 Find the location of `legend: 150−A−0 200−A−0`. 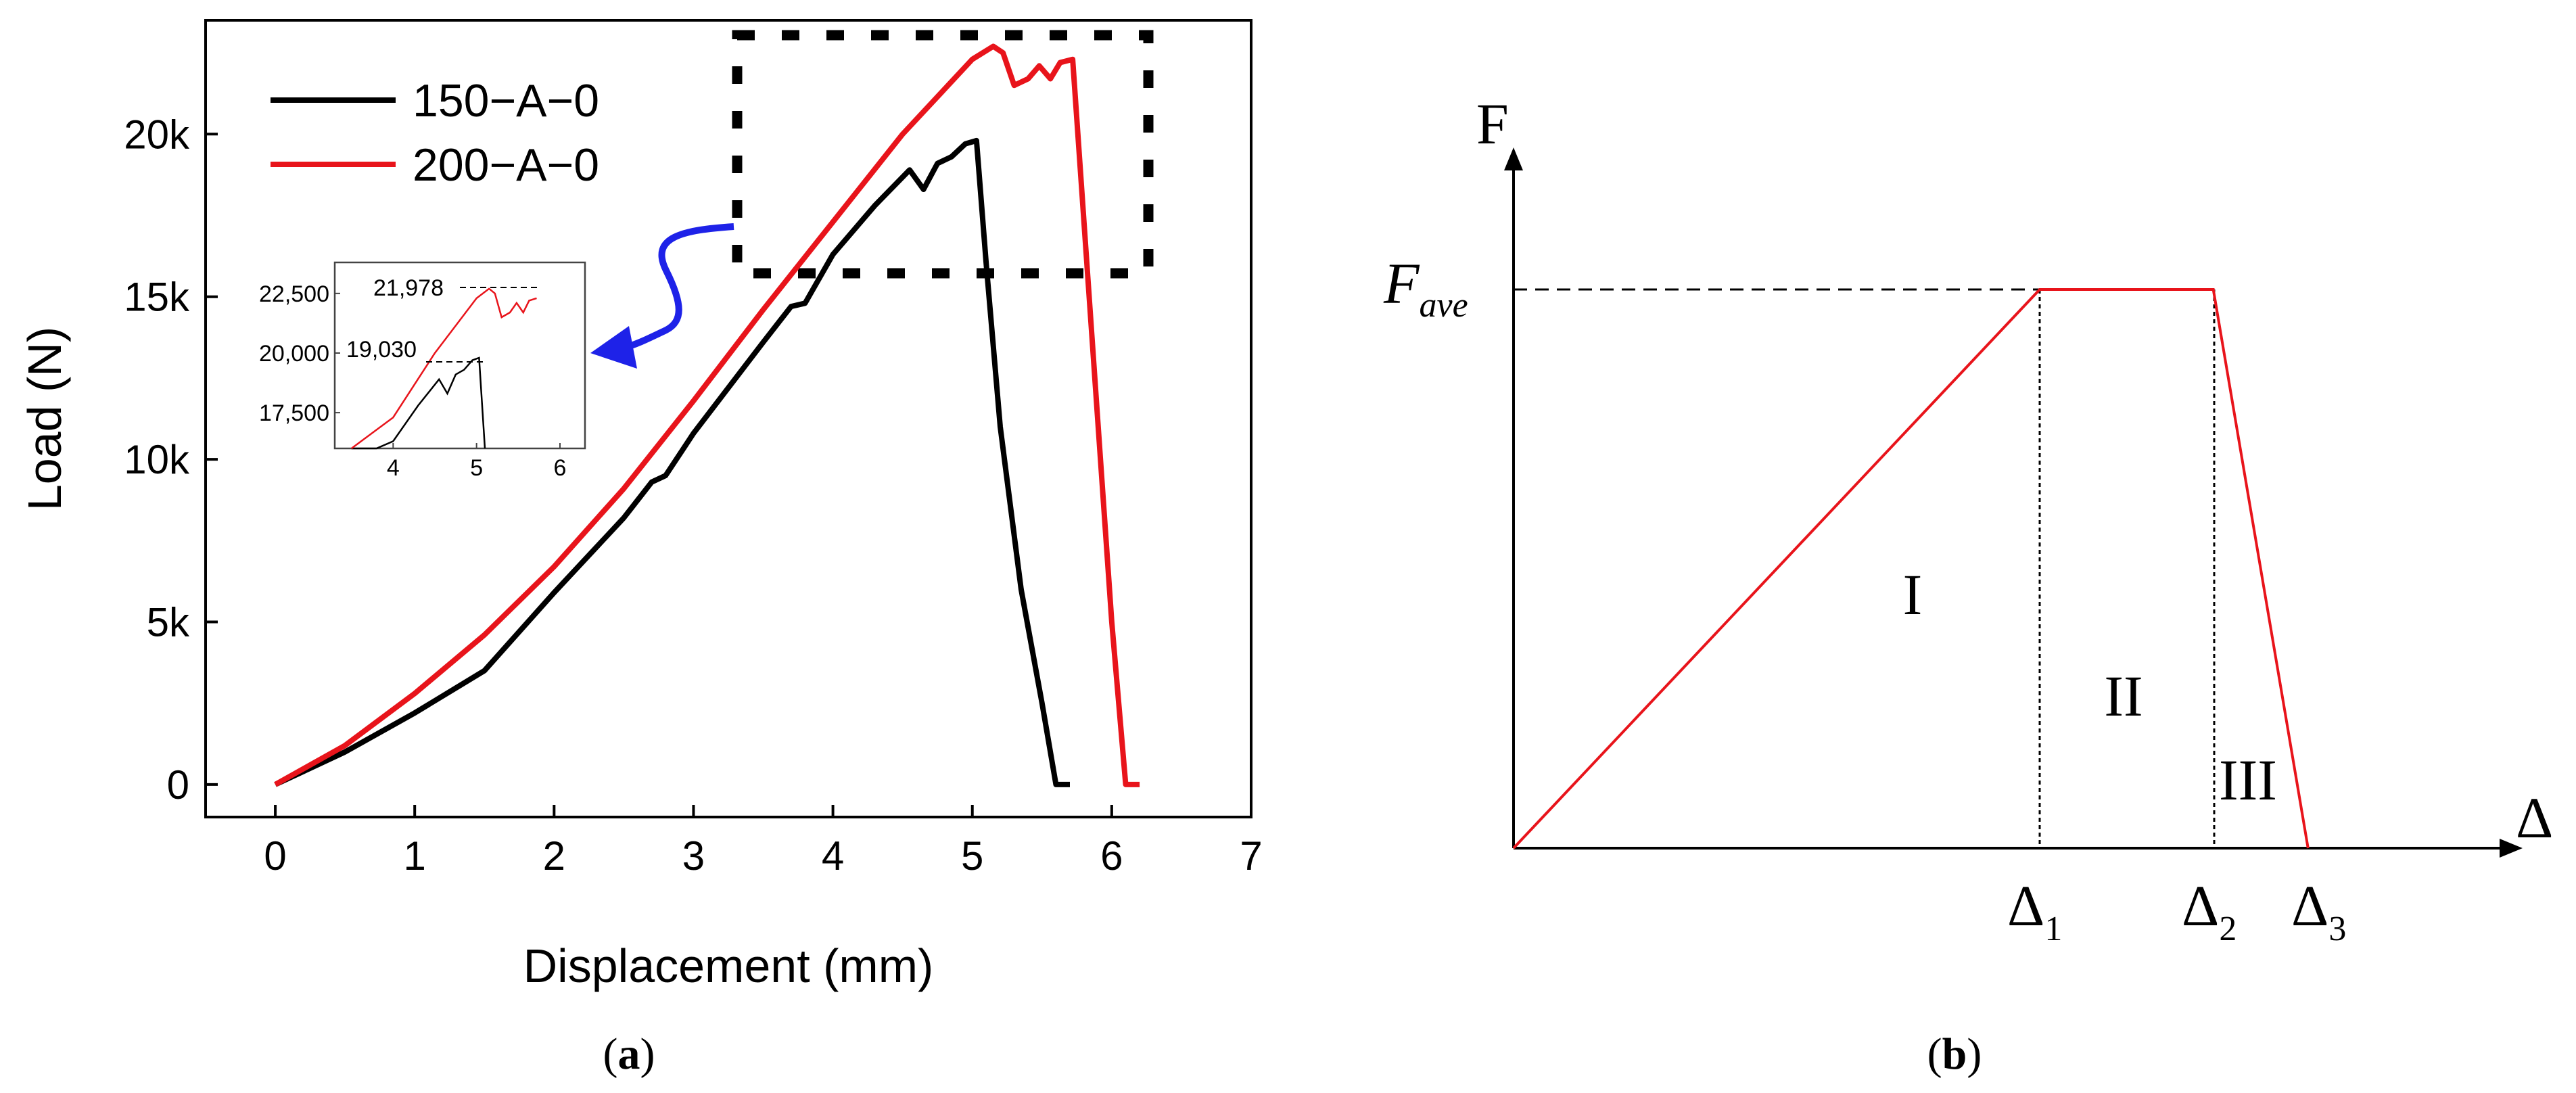

legend: 150−A−0 200−A−0 is located at coordinates (435, 133).